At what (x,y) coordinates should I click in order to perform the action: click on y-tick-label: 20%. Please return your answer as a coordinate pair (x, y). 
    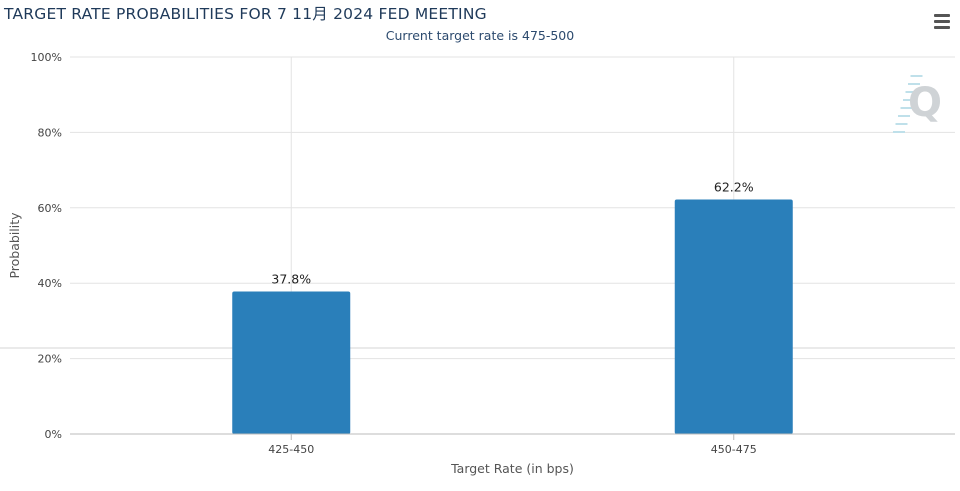
    Looking at the image, I should click on (50, 359).